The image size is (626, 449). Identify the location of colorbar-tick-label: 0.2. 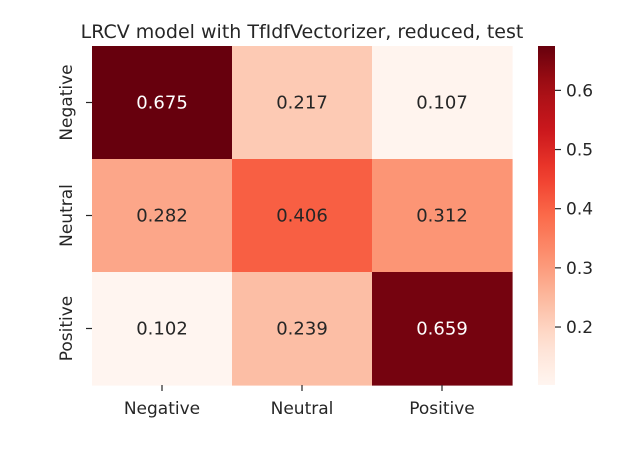
(579, 328).